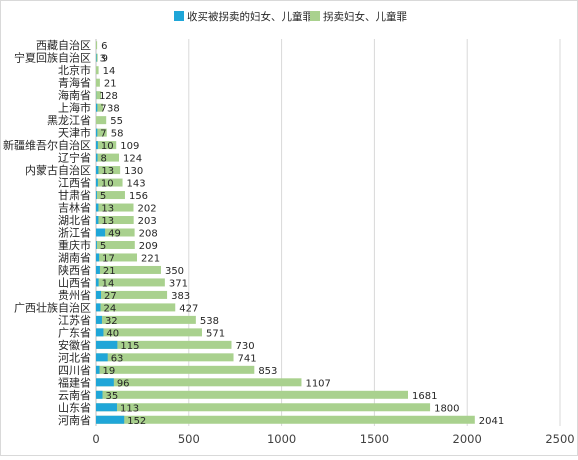  Describe the element at coordinates (97, 208) in the screenshot. I see `bar-14-s1` at that location.